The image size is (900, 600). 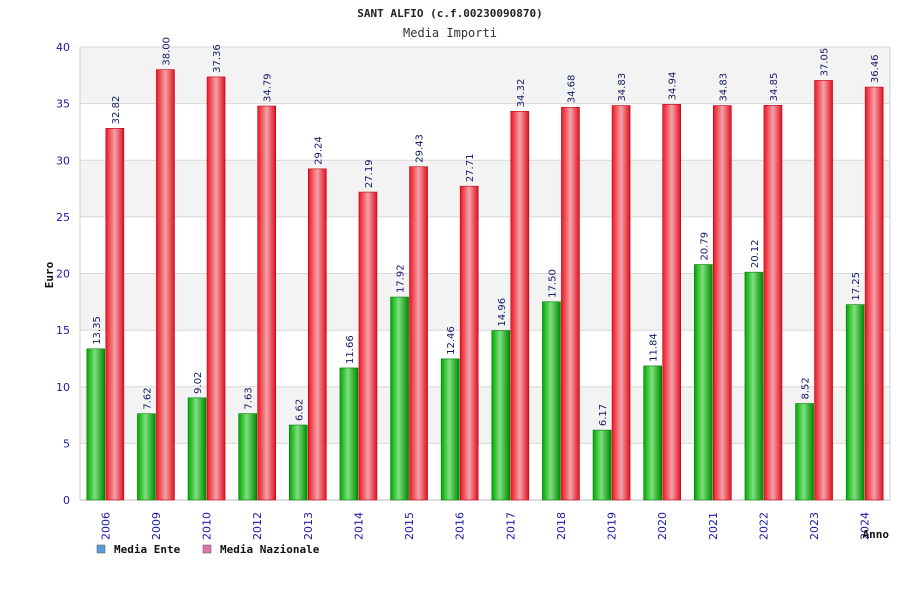 I want to click on x-tick-label-2024: 2024, so click(x=865, y=526).